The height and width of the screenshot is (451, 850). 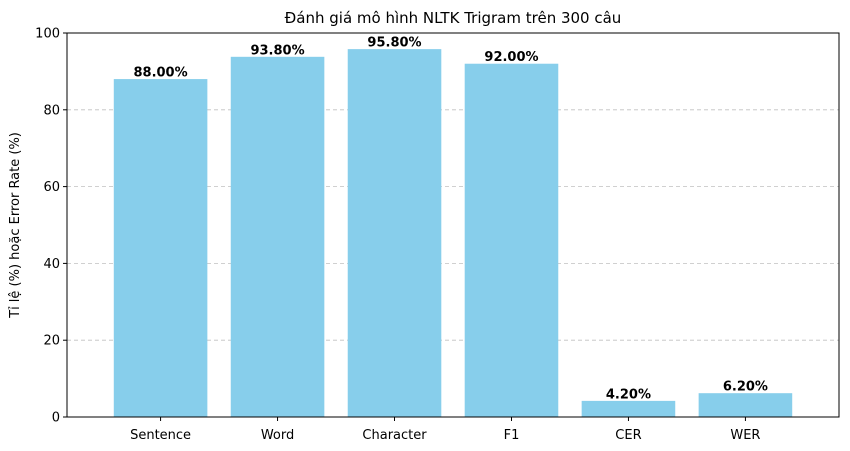 What do you see at coordinates (628, 394) in the screenshot?
I see `value-label: 4.20%` at bounding box center [628, 394].